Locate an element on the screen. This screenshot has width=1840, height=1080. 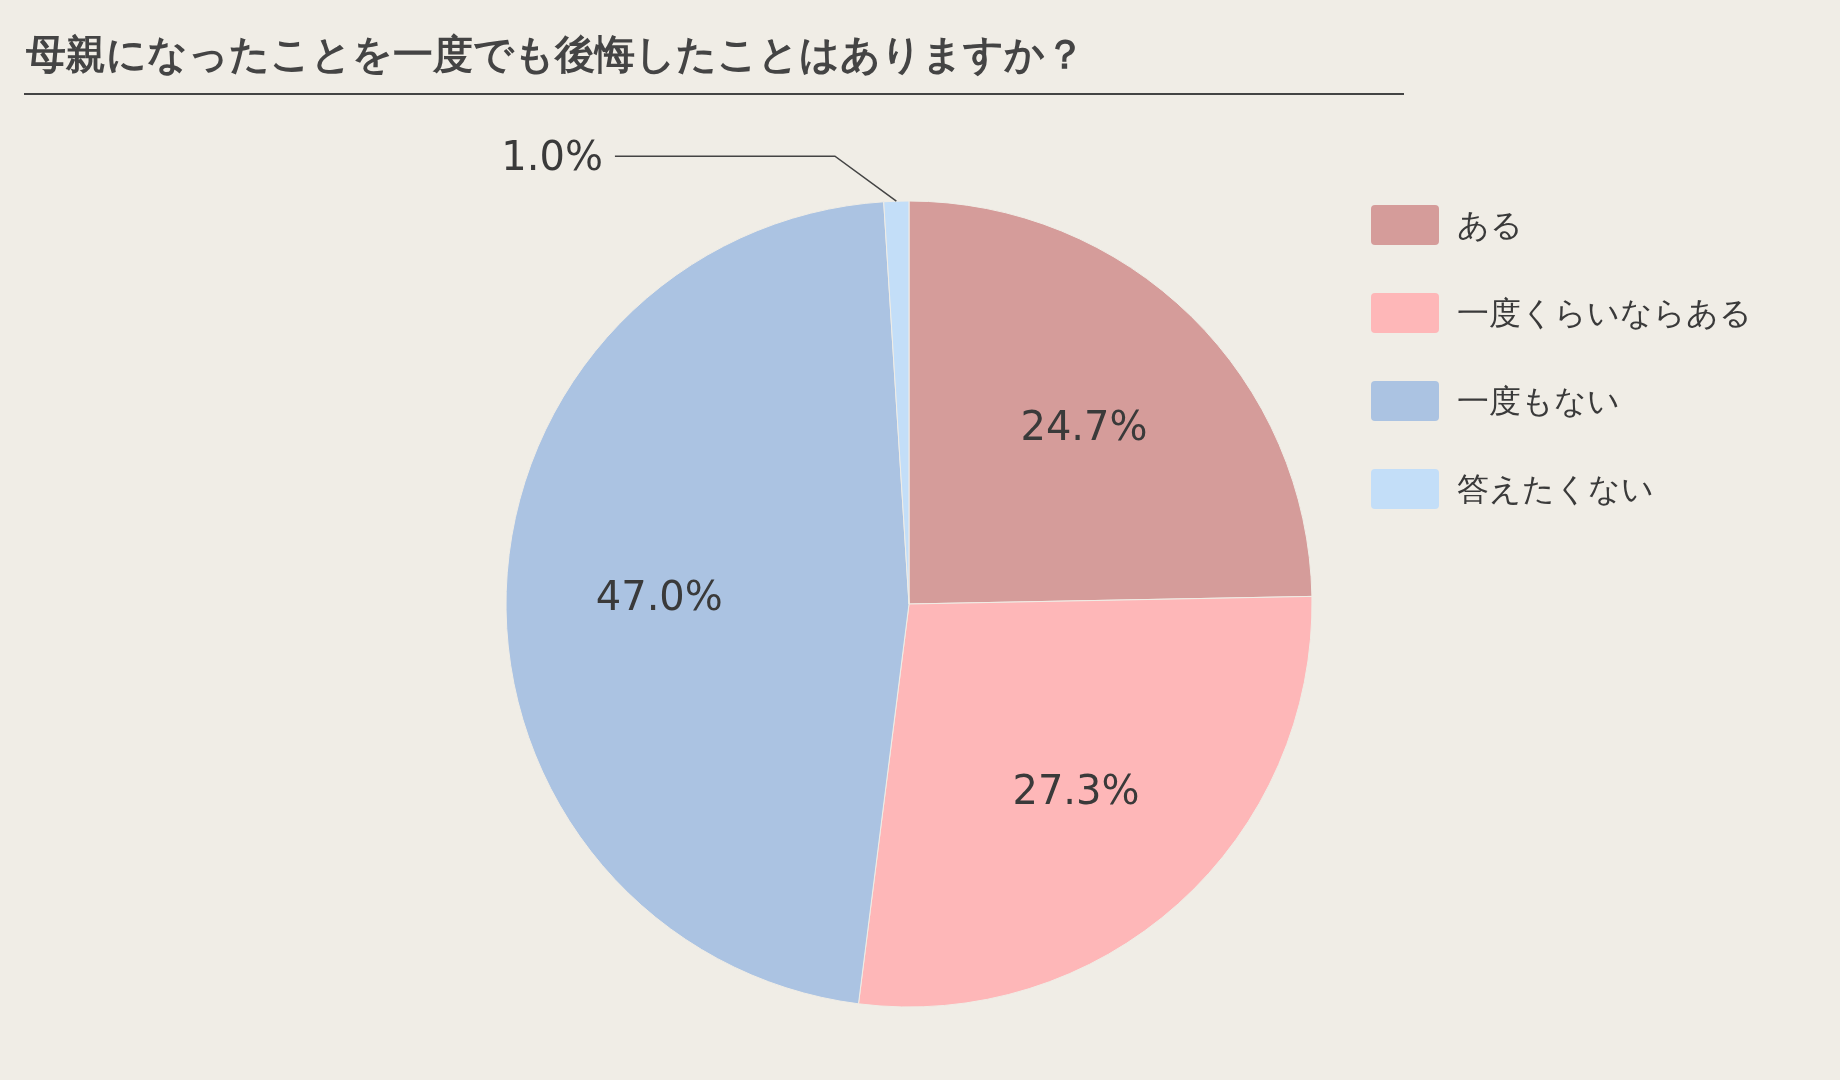
legend-label: 答えたくない is located at coordinates (1555, 489).